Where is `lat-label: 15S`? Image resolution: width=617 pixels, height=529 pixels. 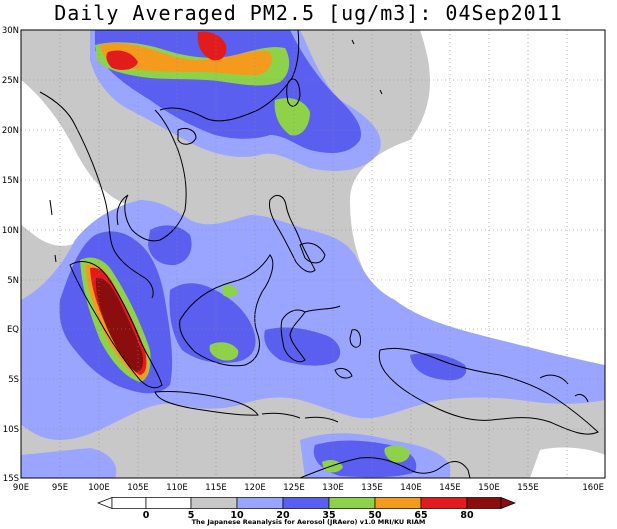
lat-label: 15S is located at coordinates (11, 479).